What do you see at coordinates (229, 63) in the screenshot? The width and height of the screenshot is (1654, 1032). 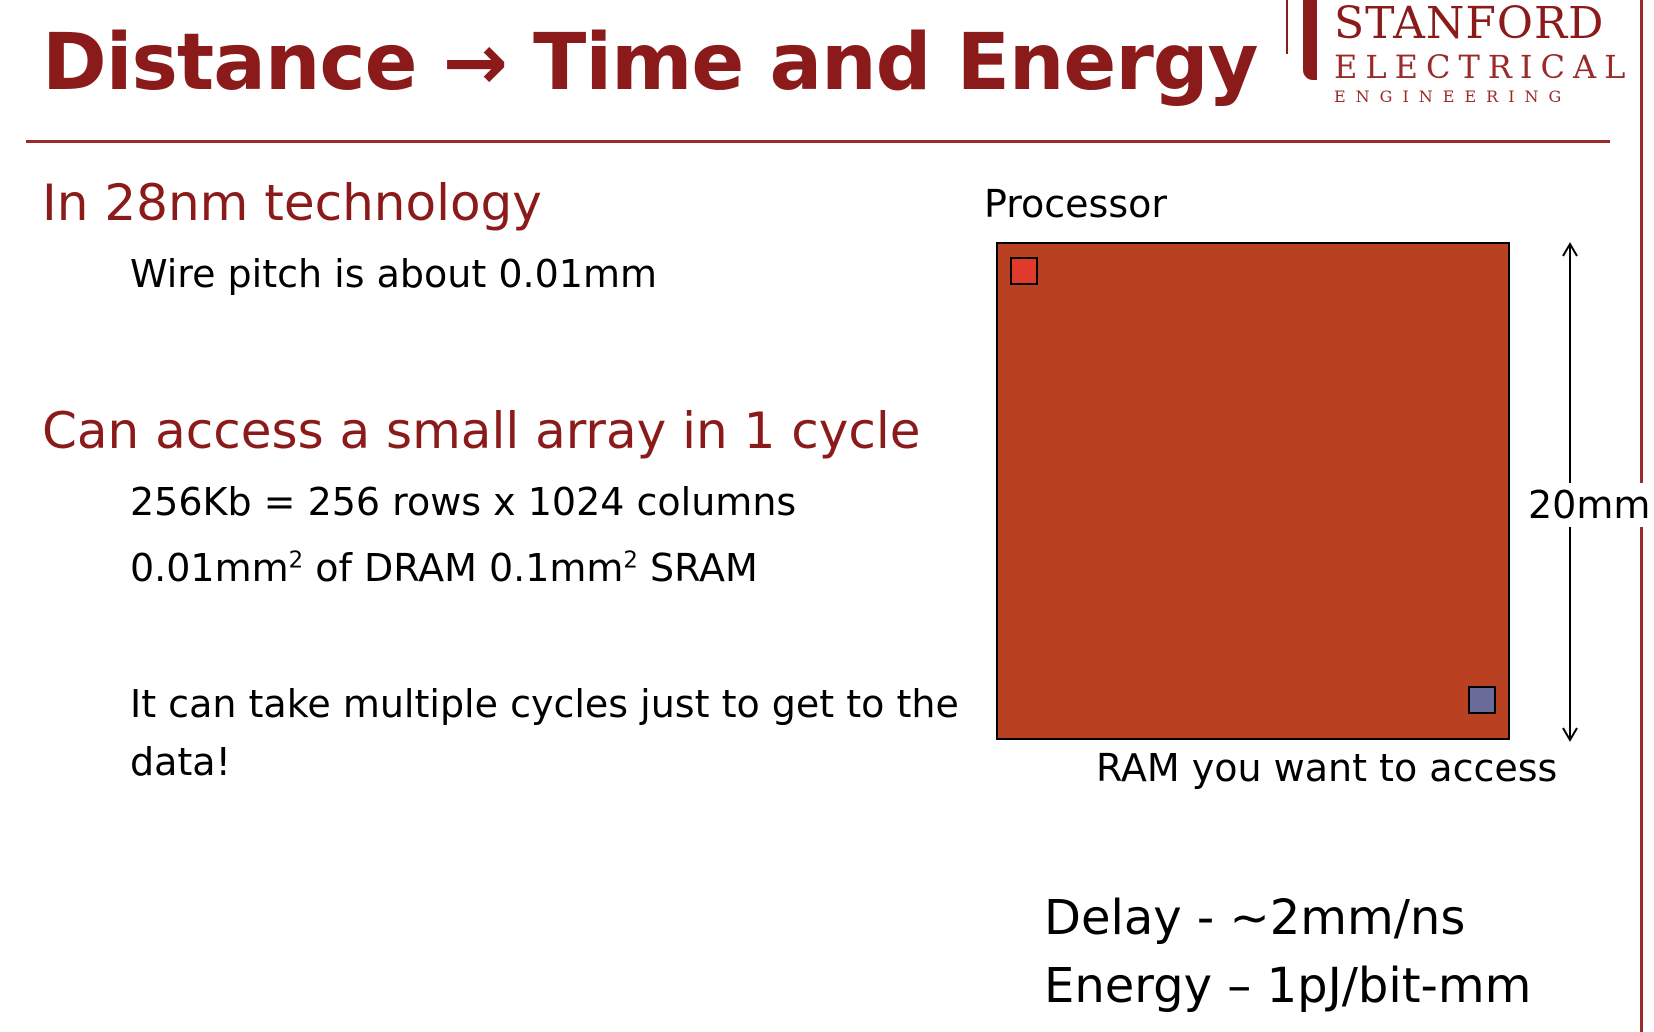 I see `title-part1: Distance` at bounding box center [229, 63].